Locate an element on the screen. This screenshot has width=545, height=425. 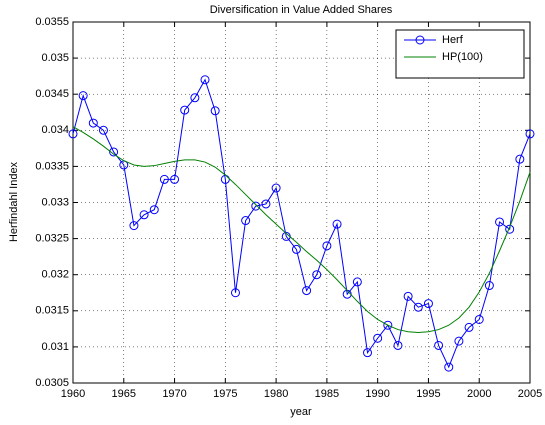
x-tick-label: 1960 is located at coordinates (73, 394).